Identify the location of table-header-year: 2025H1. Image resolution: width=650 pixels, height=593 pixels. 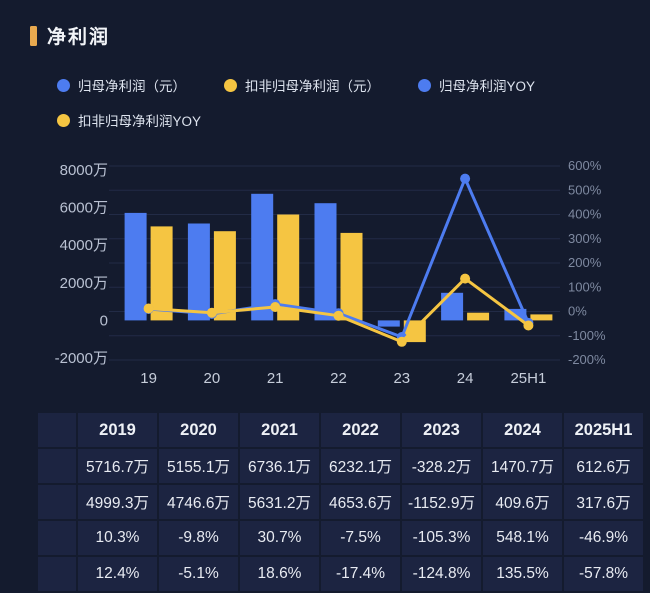
(603, 430).